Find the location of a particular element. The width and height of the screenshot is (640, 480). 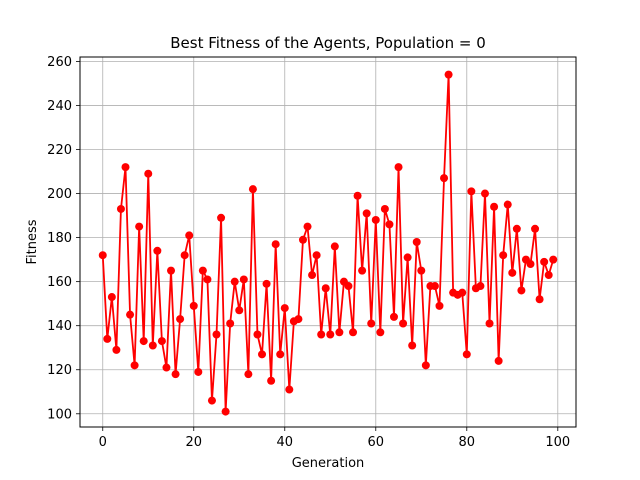

y-tick-label: 140 is located at coordinates (59, 326).